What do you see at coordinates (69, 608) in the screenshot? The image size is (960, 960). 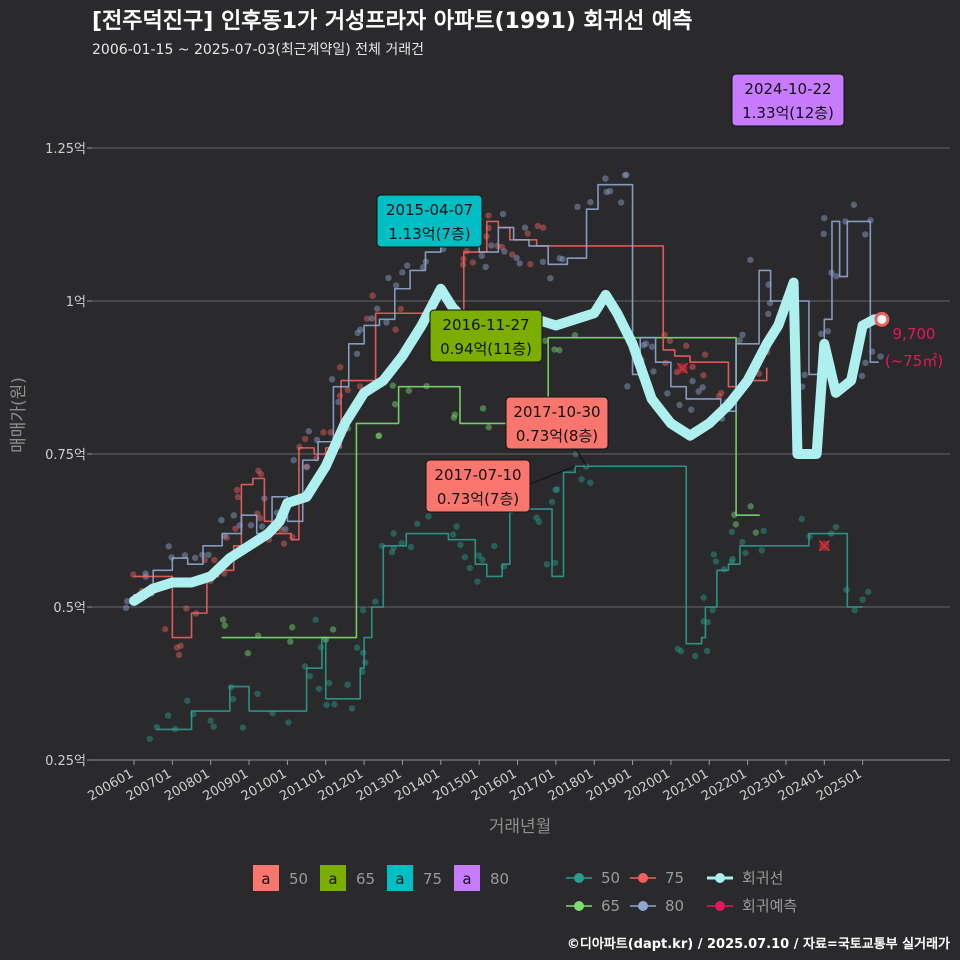 I see `y-tick-label-1: 0.5억` at bounding box center [69, 608].